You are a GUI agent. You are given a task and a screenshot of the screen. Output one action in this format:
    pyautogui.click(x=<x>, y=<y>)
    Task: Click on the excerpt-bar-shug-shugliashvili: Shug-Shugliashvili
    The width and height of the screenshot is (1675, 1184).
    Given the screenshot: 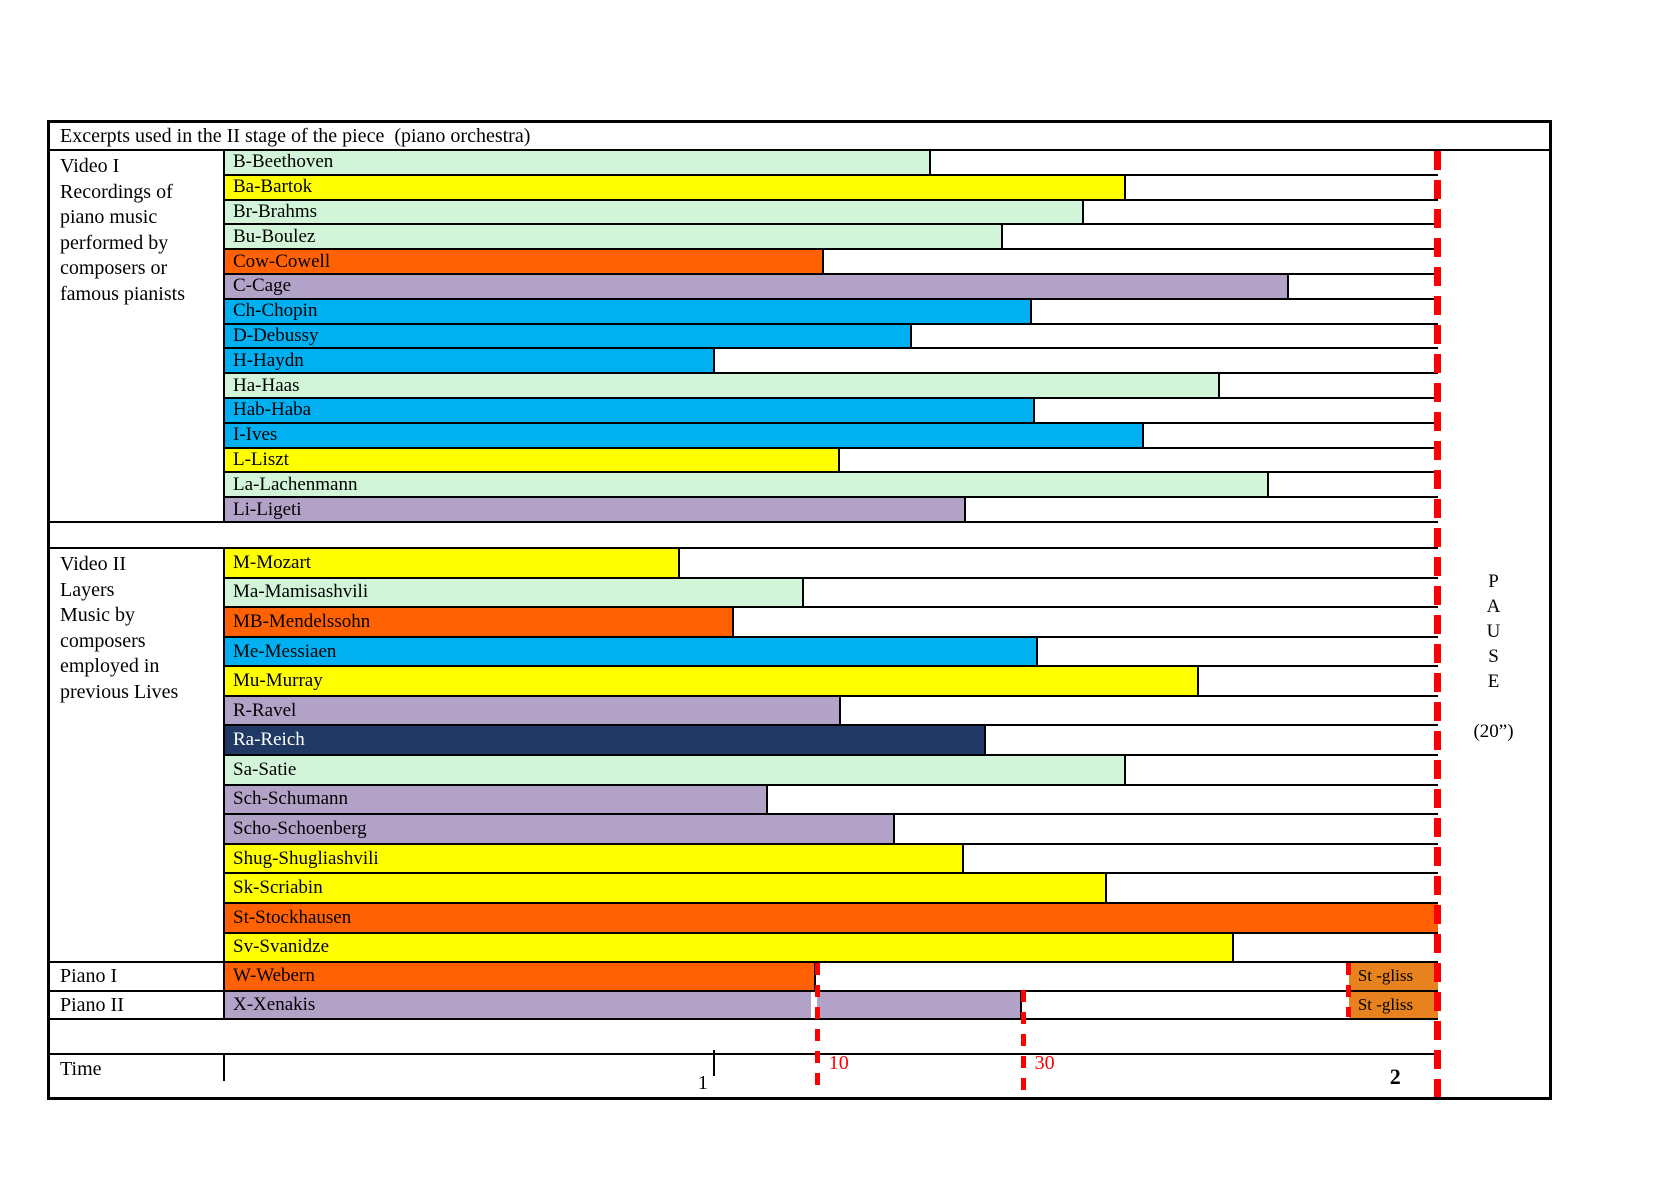 What is the action you would take?
    pyautogui.click(x=594, y=858)
    